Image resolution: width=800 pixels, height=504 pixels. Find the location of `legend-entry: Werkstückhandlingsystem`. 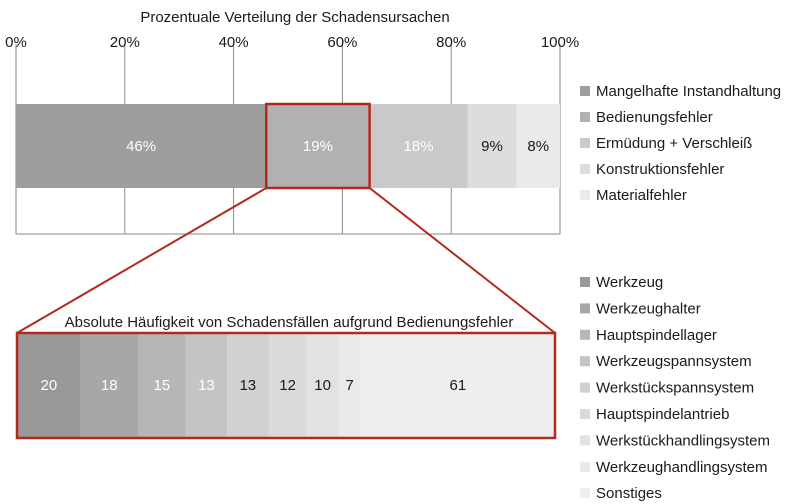

legend-entry: Werkstückhandlingsystem is located at coordinates (683, 440).